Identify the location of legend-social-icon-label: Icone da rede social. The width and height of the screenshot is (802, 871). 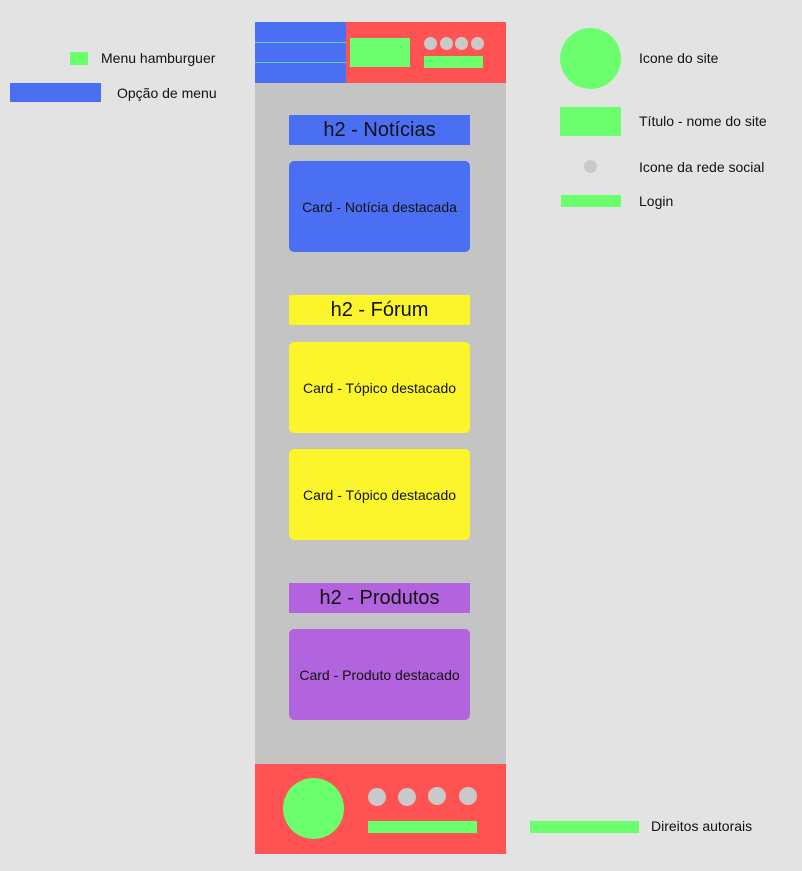
(702, 167).